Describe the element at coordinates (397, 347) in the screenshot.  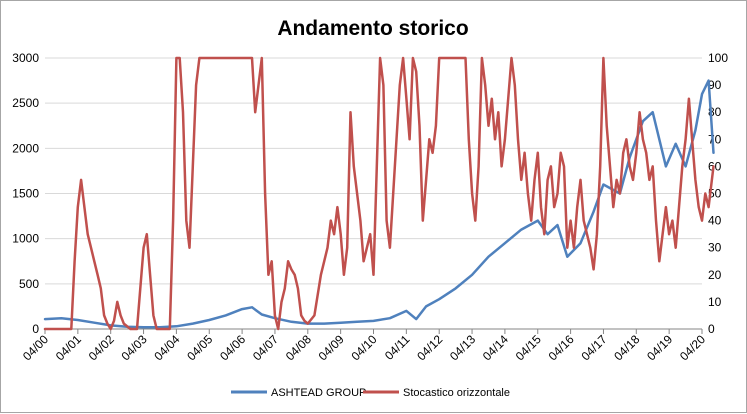
I see `x-tick-label: 04/11` at that location.